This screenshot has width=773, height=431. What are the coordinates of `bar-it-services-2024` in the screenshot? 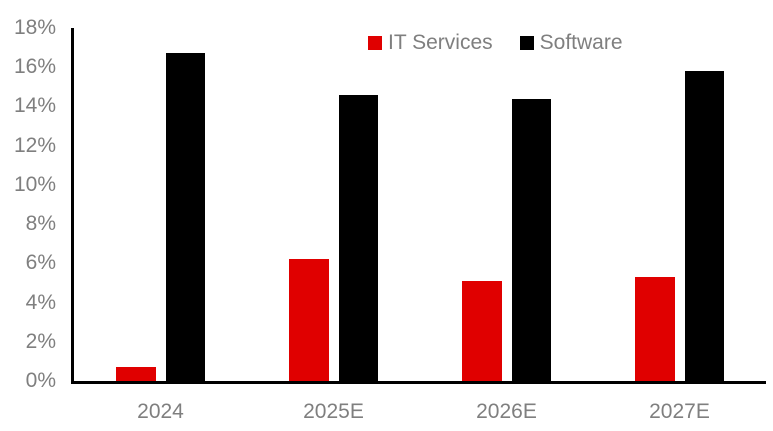 It's located at (136, 374).